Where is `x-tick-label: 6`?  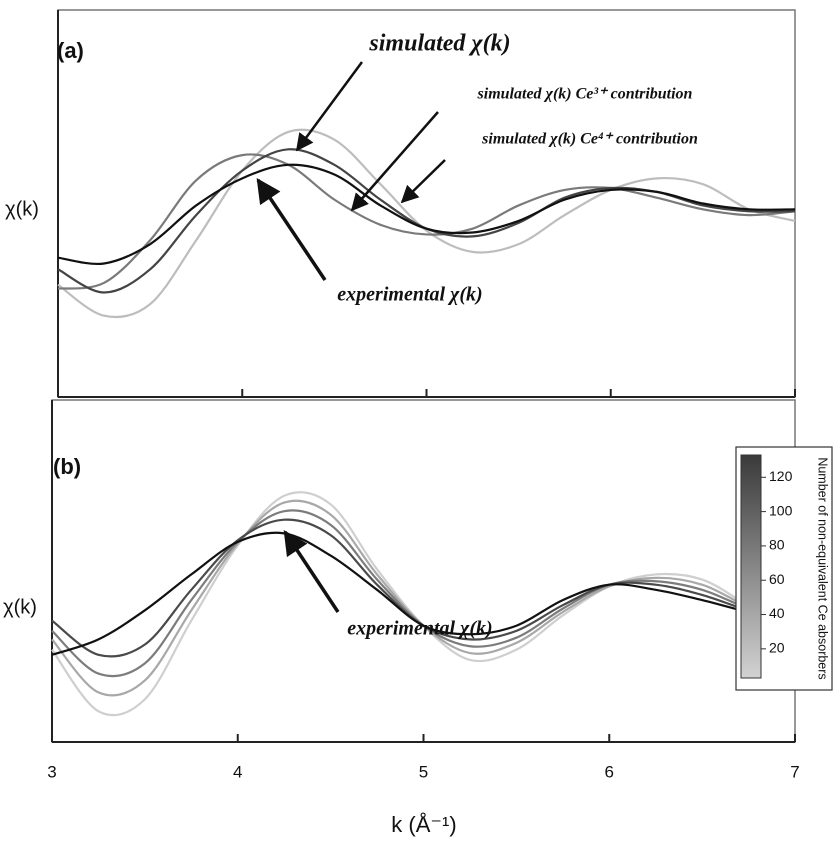 x-tick-label: 6 is located at coordinates (609, 771).